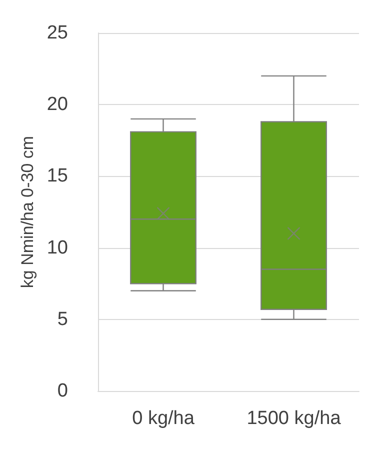 This screenshot has height=449, width=379. Describe the element at coordinates (27, 212) in the screenshot. I see `y-axis-title: kg Nmin/ha 0-30 cm` at that location.